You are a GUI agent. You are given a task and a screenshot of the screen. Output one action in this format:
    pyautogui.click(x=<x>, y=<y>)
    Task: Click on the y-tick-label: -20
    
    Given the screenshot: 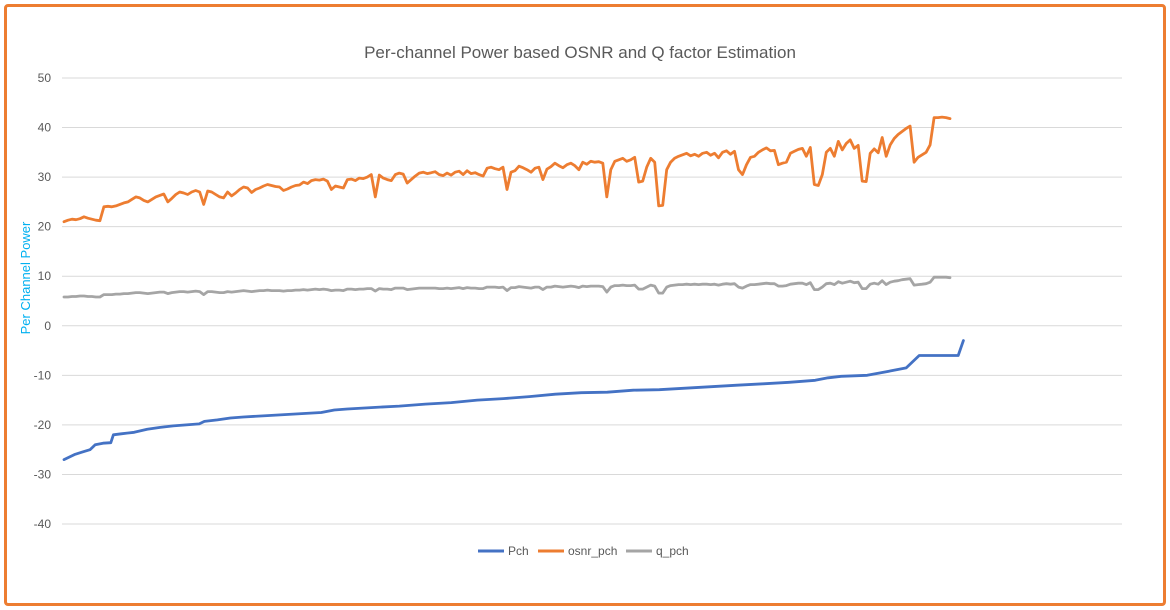 What is the action you would take?
    pyautogui.click(x=43, y=425)
    